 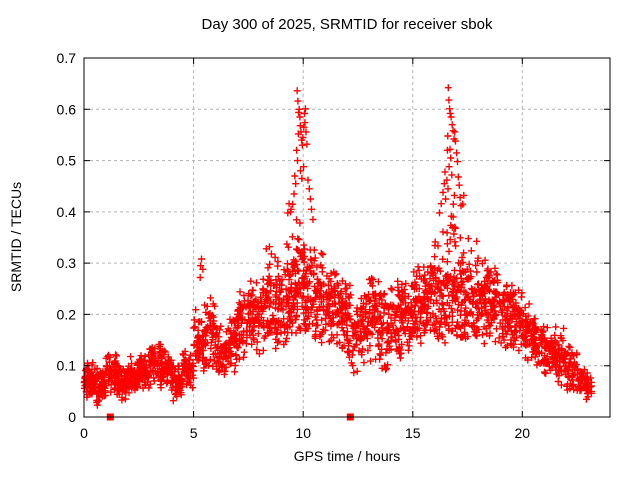 I want to click on y-tick-label: 0, so click(x=72, y=417).